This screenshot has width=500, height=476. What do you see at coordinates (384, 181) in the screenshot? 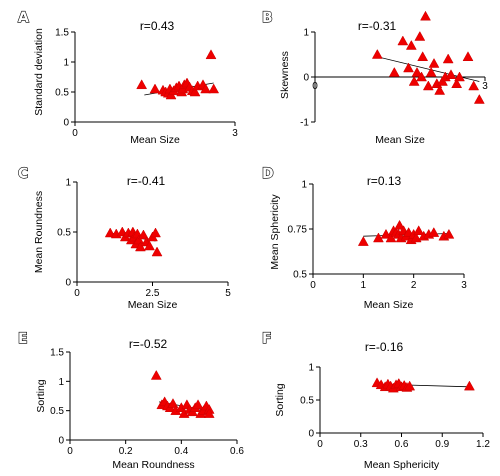
I see `panel-d-r-annotation: r=0.13` at bounding box center [384, 181].